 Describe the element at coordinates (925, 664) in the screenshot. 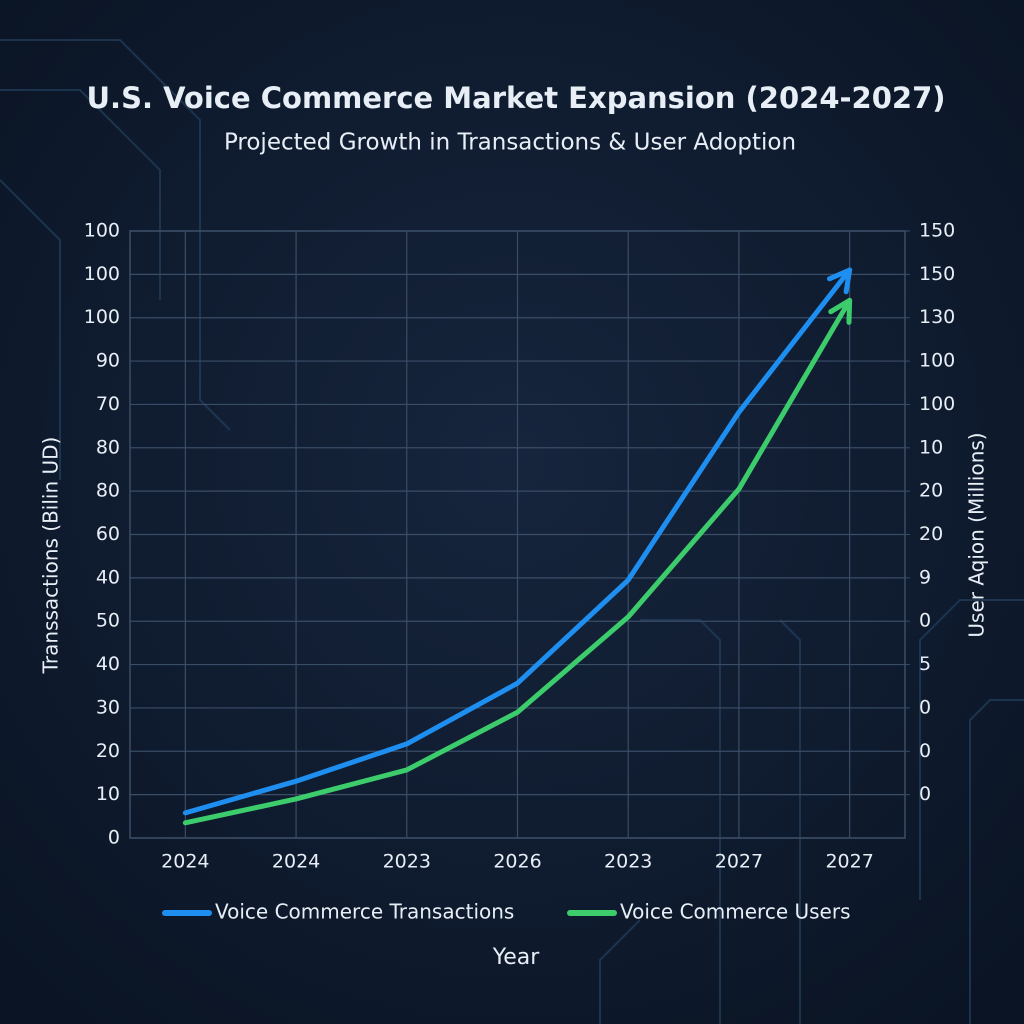

I see `y2-tick-label: 5` at that location.